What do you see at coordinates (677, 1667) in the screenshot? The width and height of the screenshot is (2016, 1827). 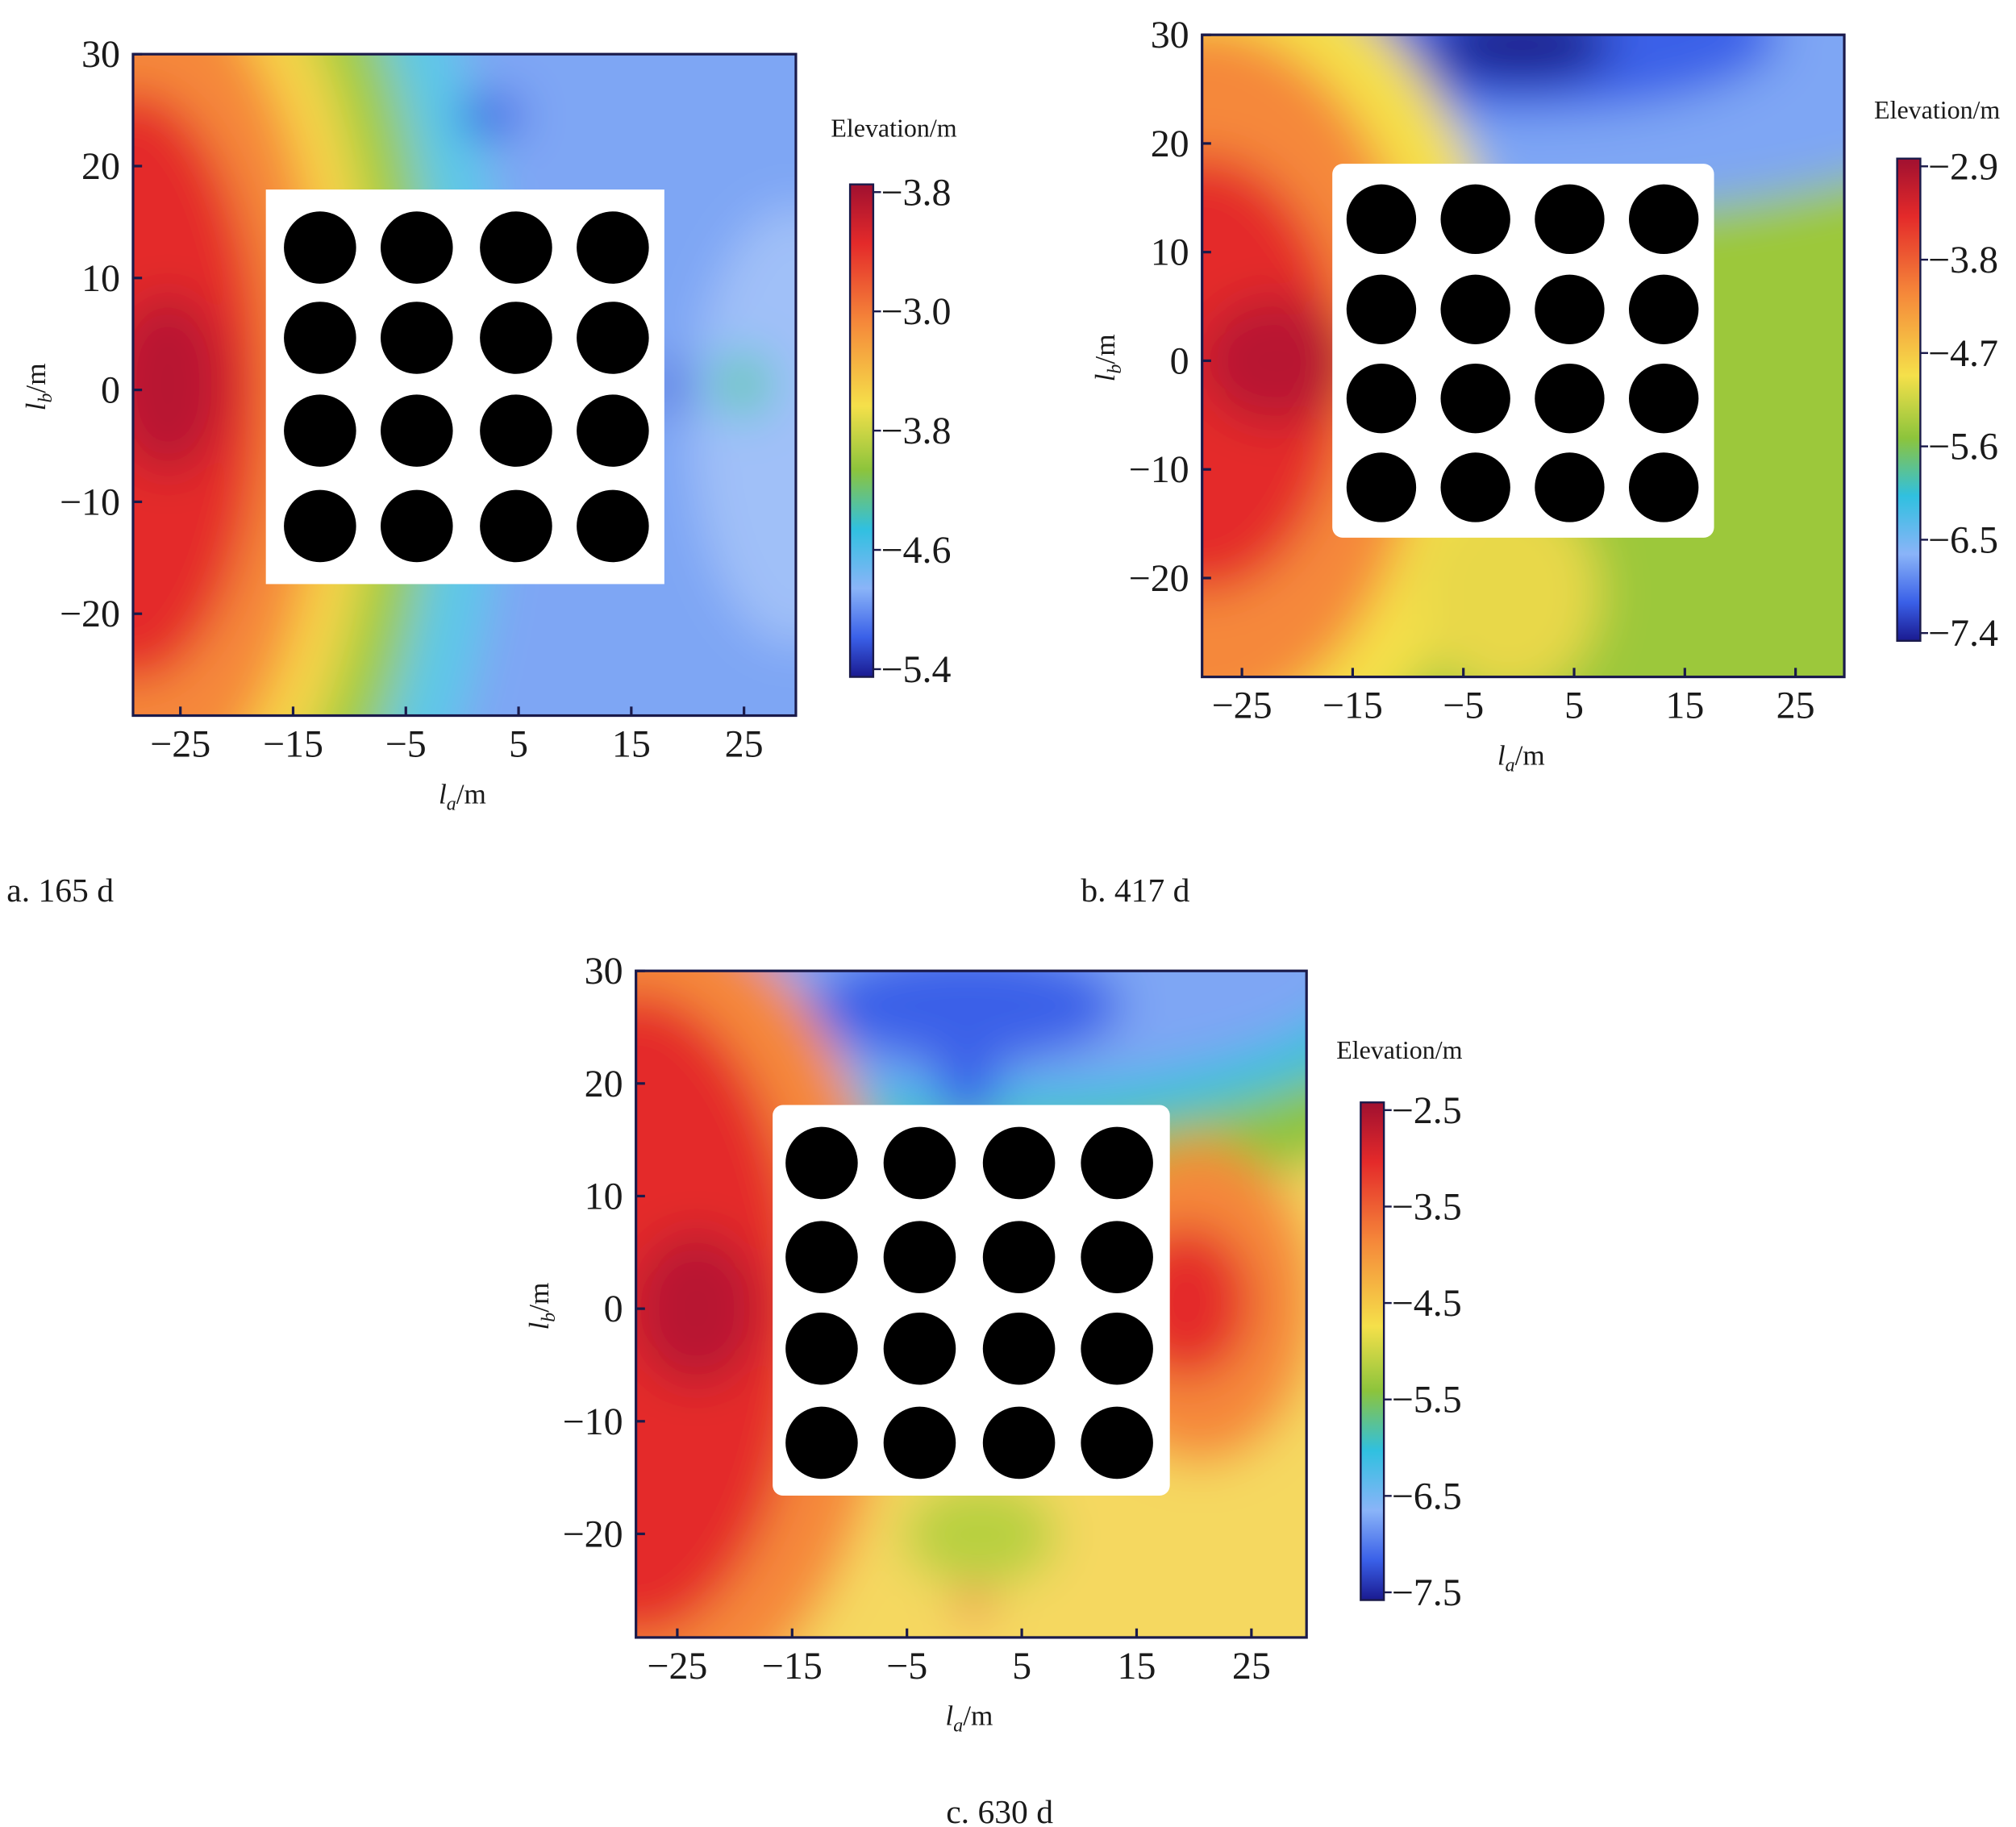 I see `x-tick-label: −25` at bounding box center [677, 1667].